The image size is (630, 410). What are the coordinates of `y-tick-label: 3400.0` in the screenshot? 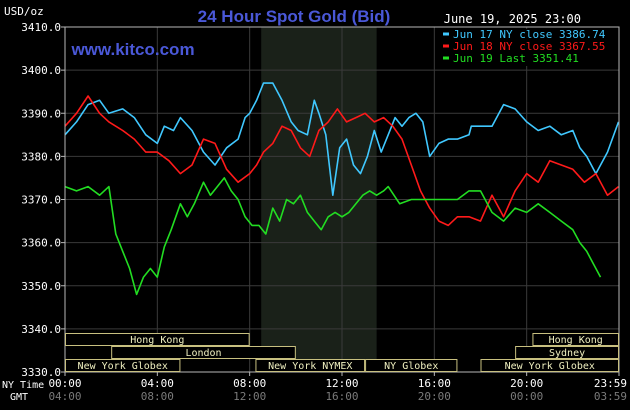 It's located at (41, 70).